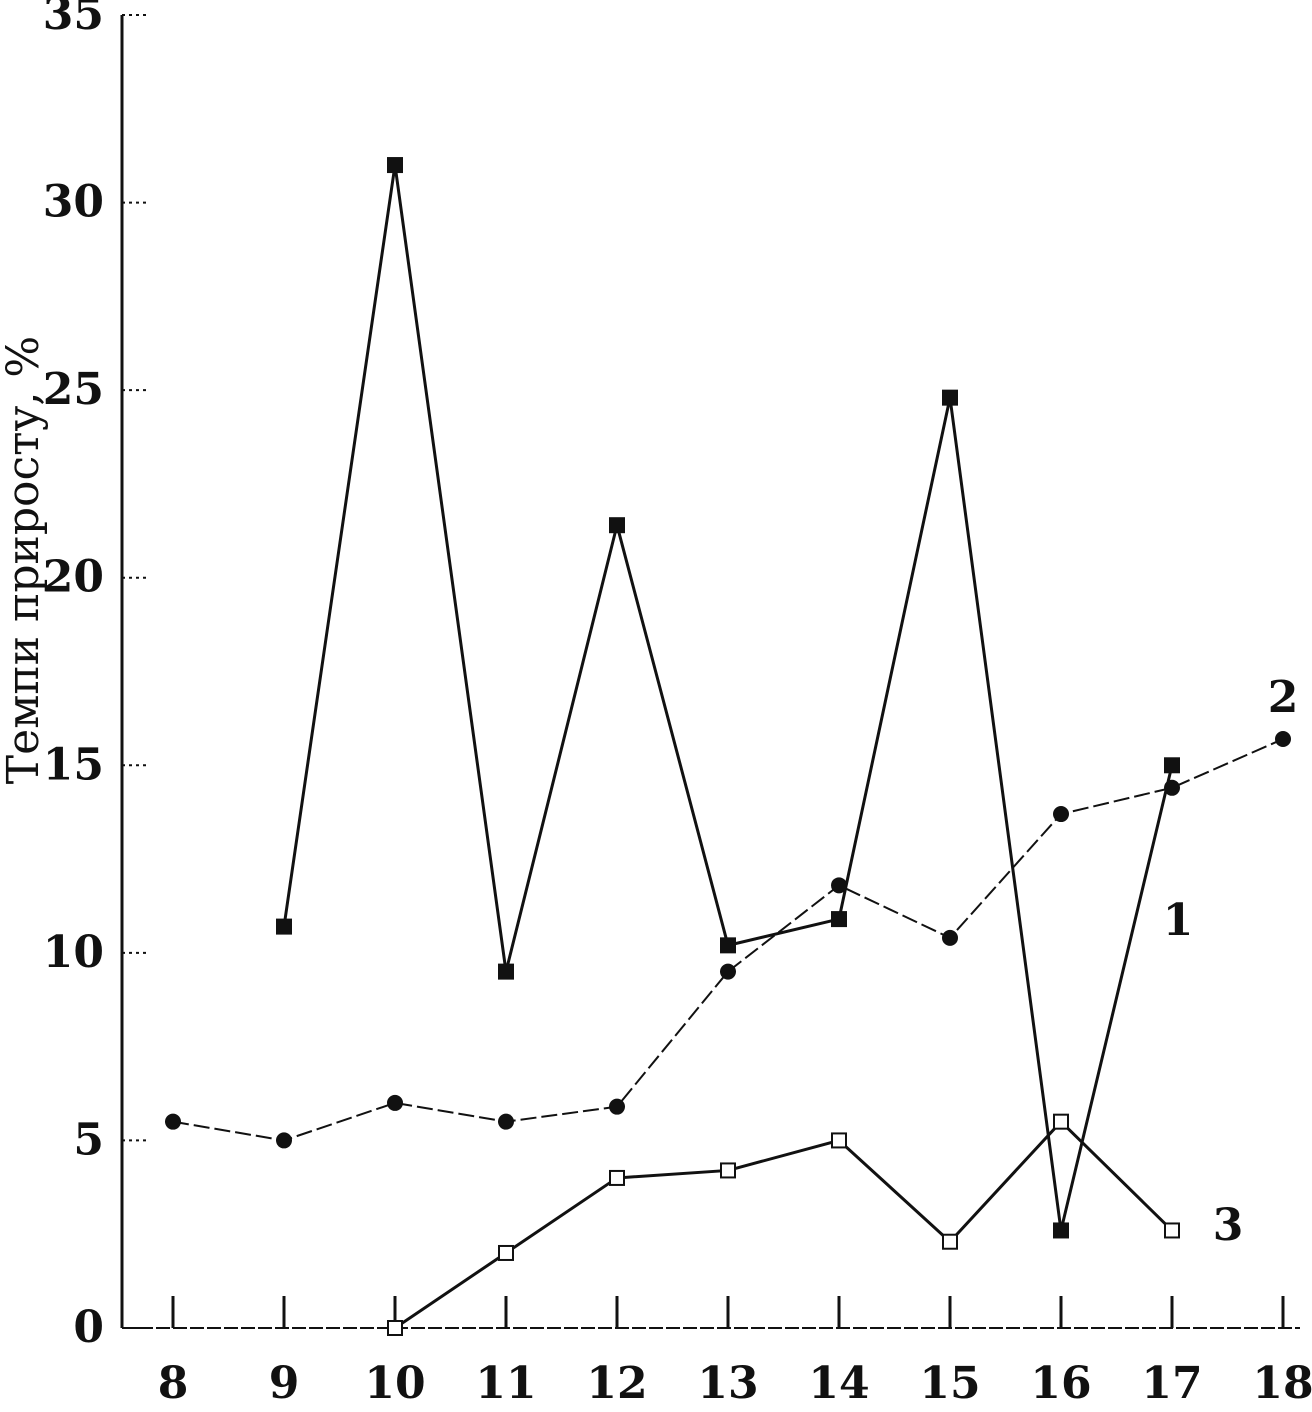 The height and width of the screenshot is (1412, 1312). Describe the element at coordinates (73, 952) in the screenshot. I see `y-tick-label: 10` at that location.